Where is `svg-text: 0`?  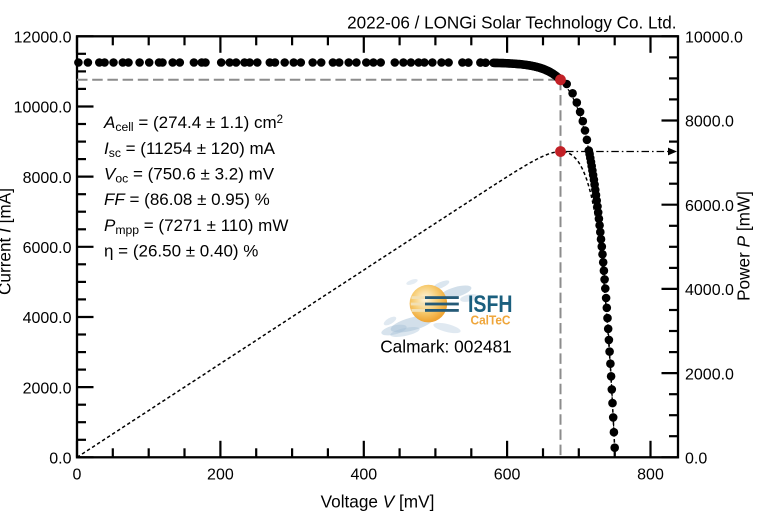
svg-text: 0 is located at coordinates (77, 475).